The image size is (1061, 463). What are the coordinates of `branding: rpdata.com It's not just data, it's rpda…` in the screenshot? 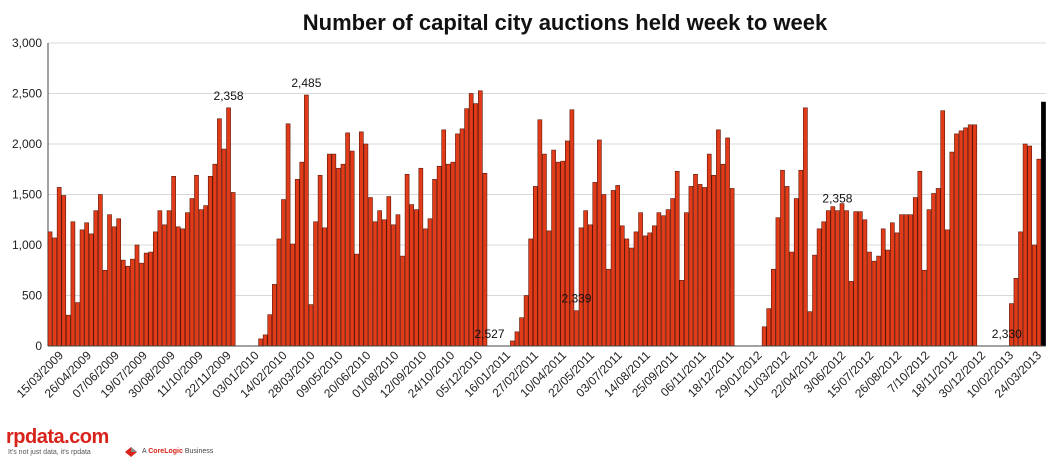 It's located at (136, 443).